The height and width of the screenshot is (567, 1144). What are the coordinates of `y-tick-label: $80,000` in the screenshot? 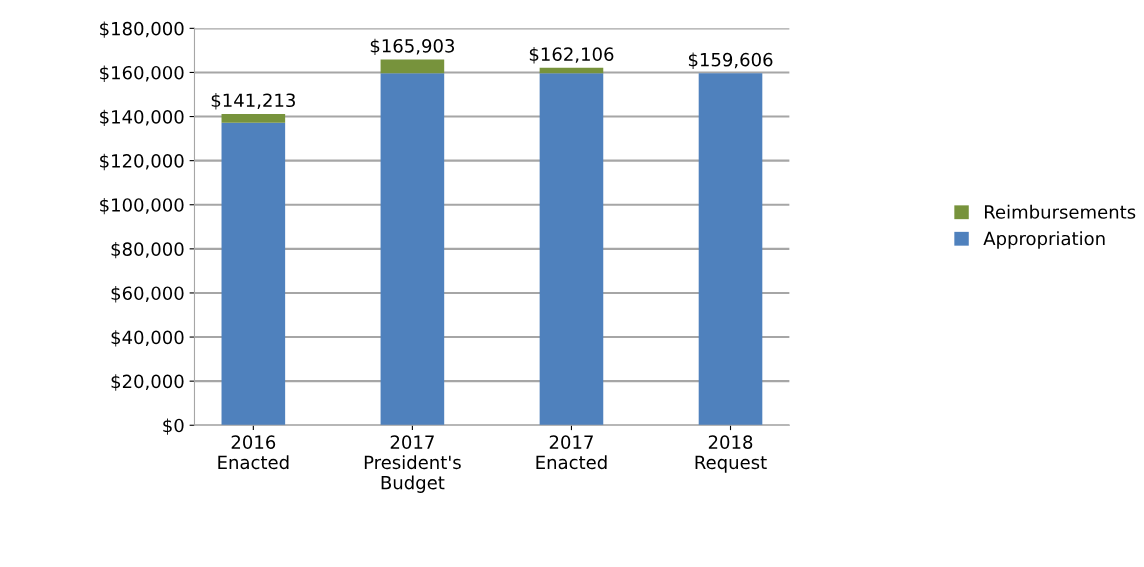 It's located at (147, 250).